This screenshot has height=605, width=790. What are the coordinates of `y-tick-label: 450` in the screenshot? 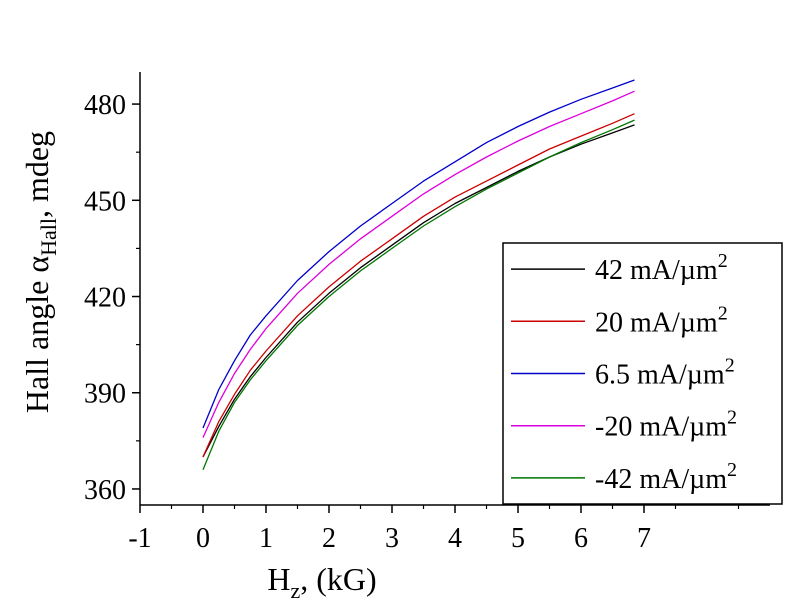 It's located at (105, 201).